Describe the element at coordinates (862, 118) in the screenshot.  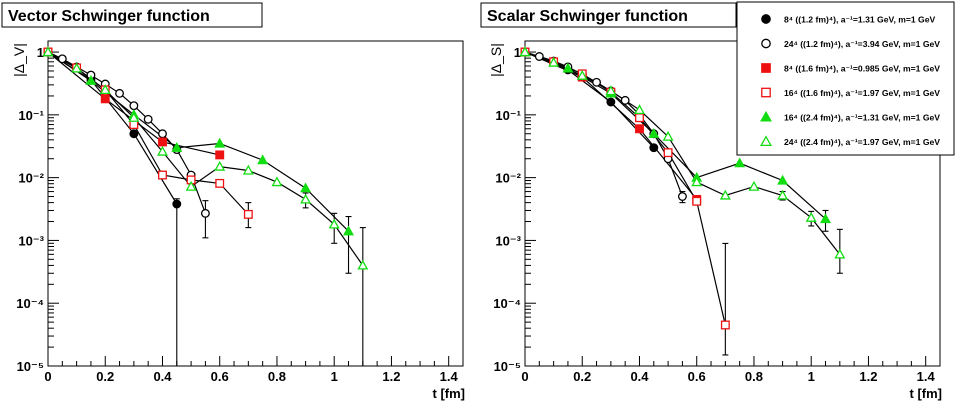
I see `legend-label: 16⁴ ((2.4 fm)⁴), a⁻¹=1.31 GeV, m=1 GeV` at that location.